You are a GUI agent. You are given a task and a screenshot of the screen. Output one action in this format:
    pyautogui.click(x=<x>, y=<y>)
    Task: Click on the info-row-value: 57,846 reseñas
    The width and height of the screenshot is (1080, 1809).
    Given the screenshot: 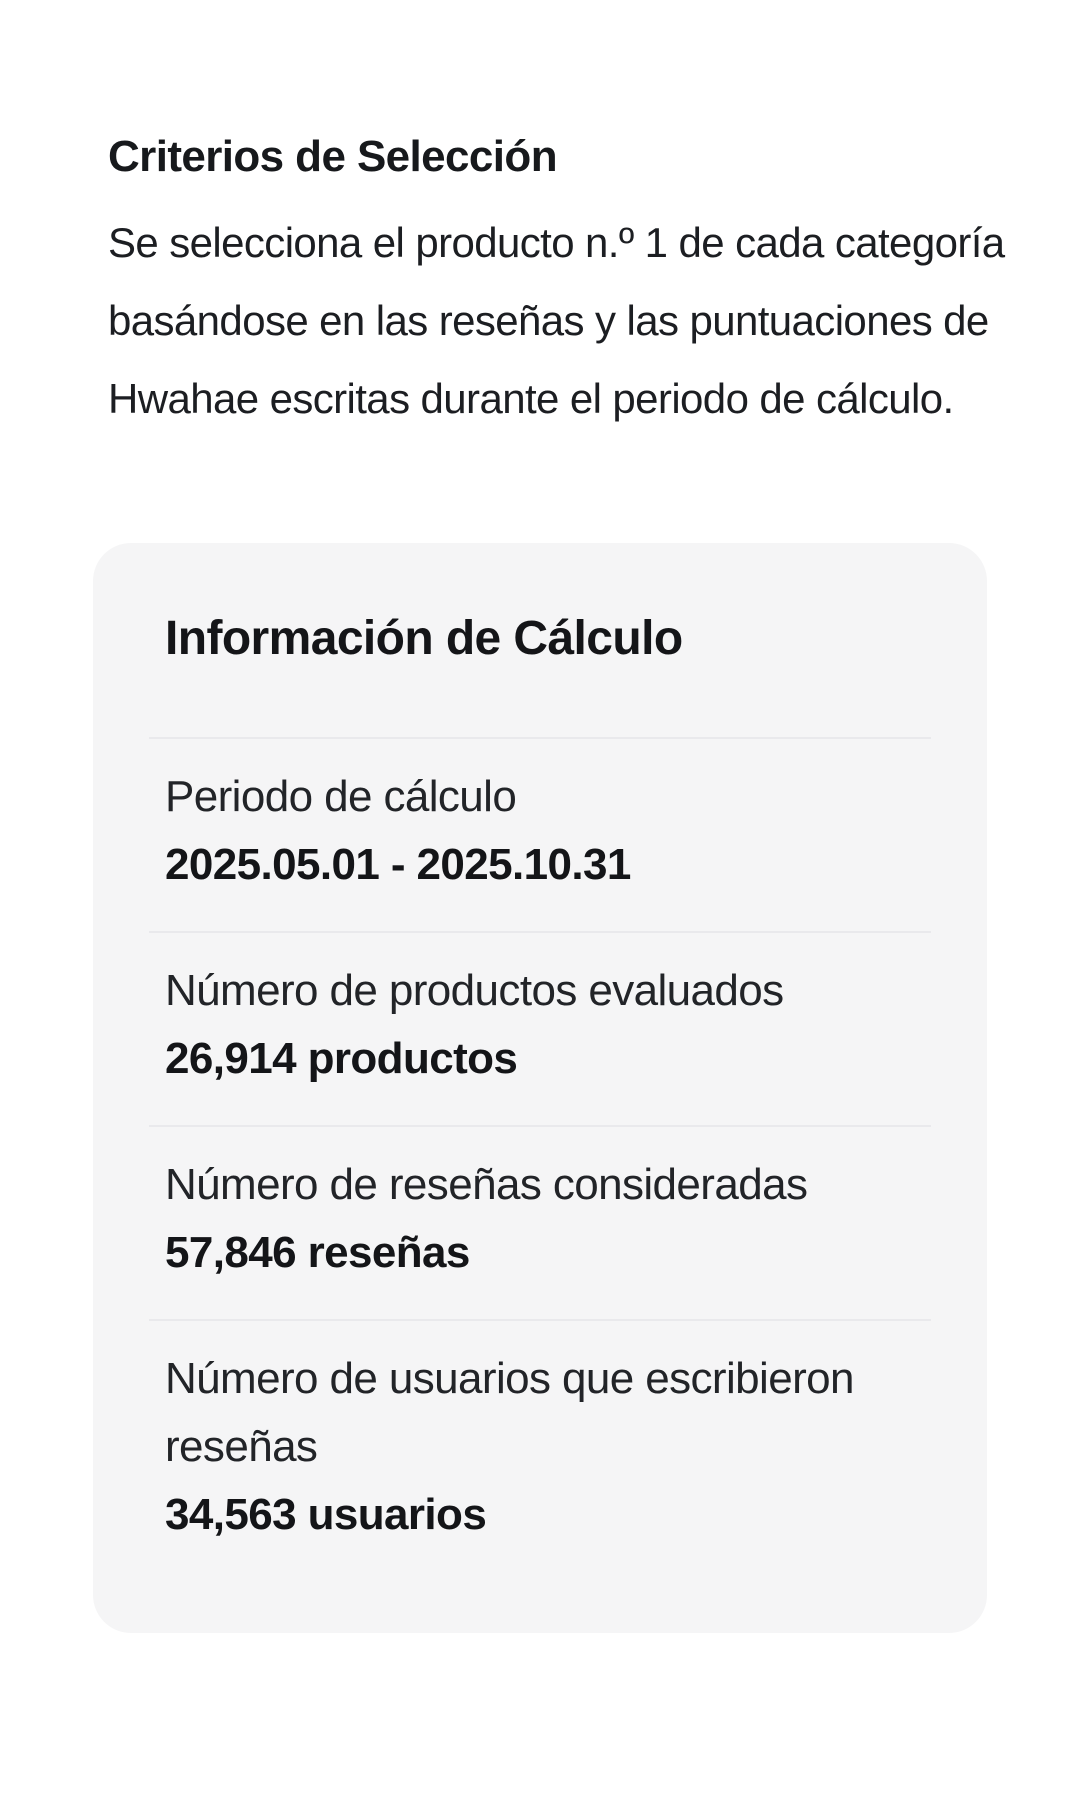 What is the action you would take?
    pyautogui.click(x=317, y=1252)
    